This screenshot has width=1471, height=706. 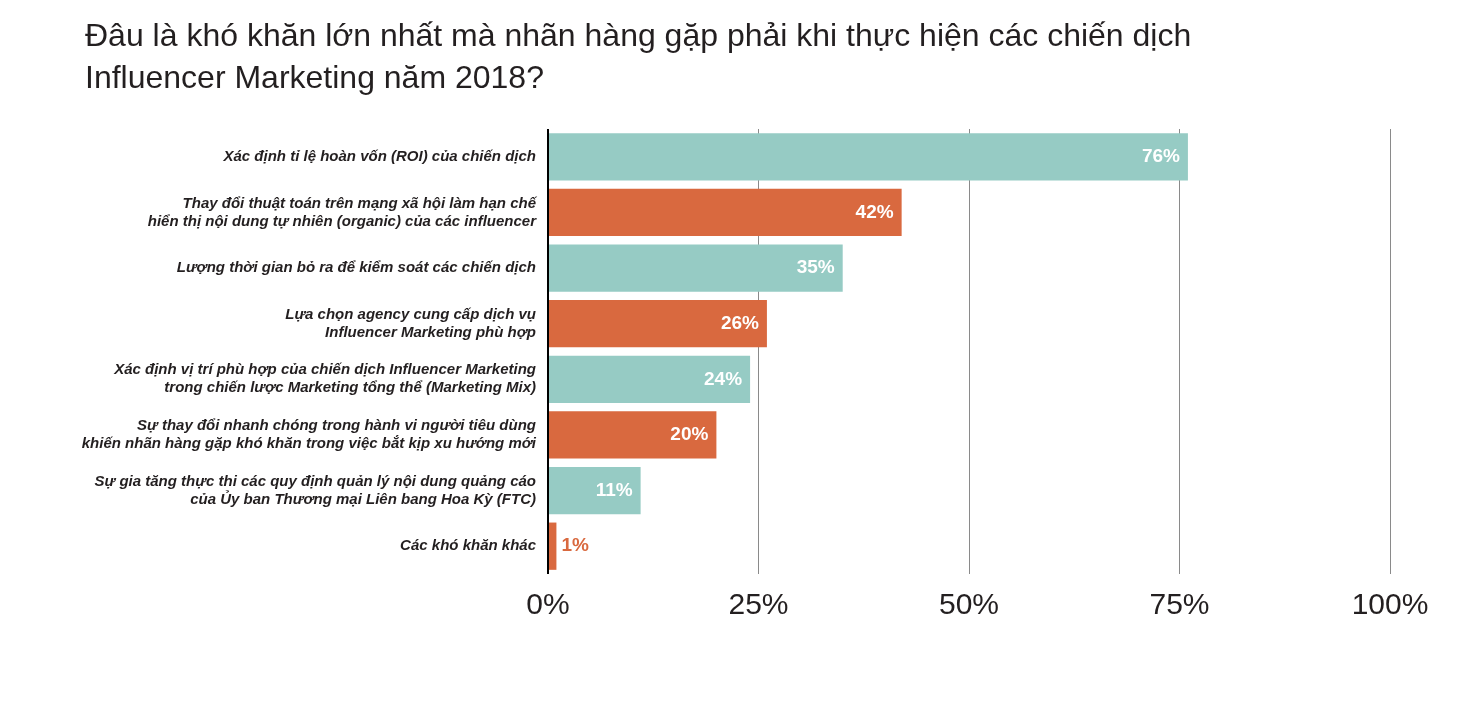 I want to click on x-tick-label: 0%, so click(x=548, y=604).